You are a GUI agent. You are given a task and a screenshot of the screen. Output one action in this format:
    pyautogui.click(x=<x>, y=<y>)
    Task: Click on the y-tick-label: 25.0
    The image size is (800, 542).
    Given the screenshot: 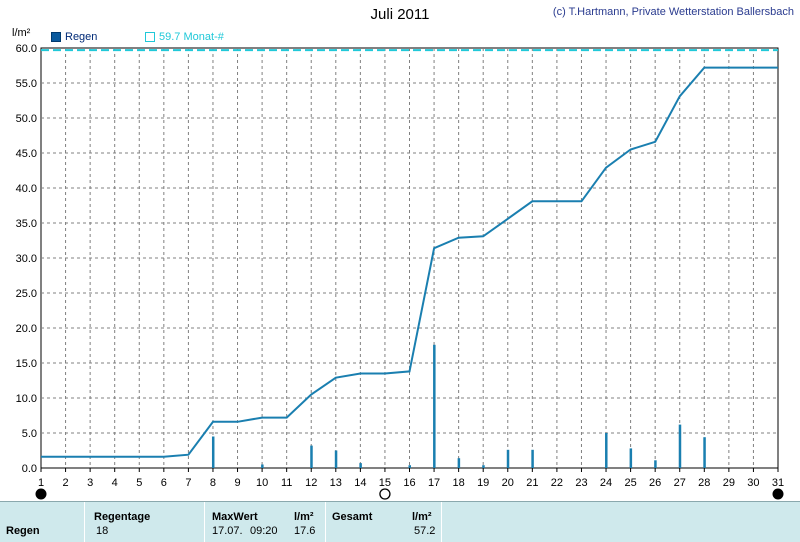 What is the action you would take?
    pyautogui.click(x=26, y=294)
    